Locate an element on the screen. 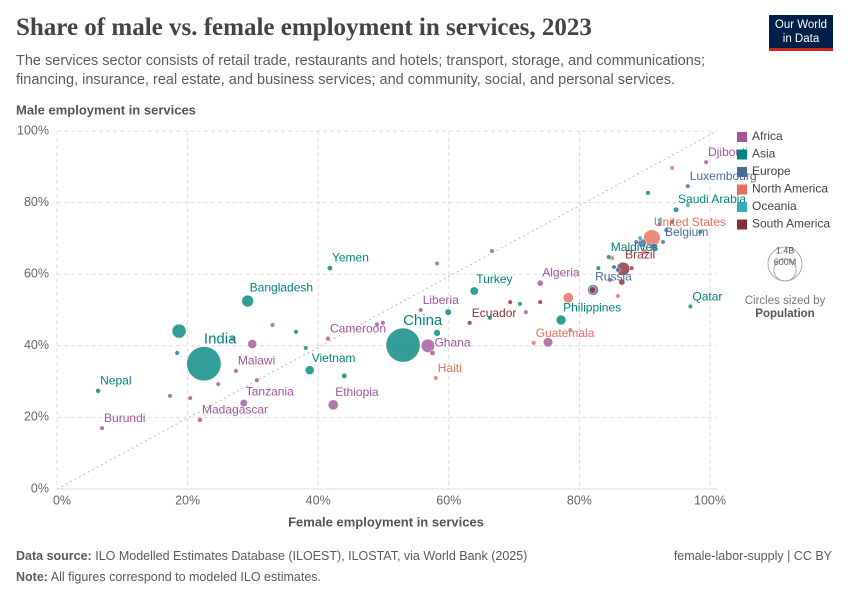 The height and width of the screenshot is (600, 850). point-label: Philippines is located at coordinates (592, 307).